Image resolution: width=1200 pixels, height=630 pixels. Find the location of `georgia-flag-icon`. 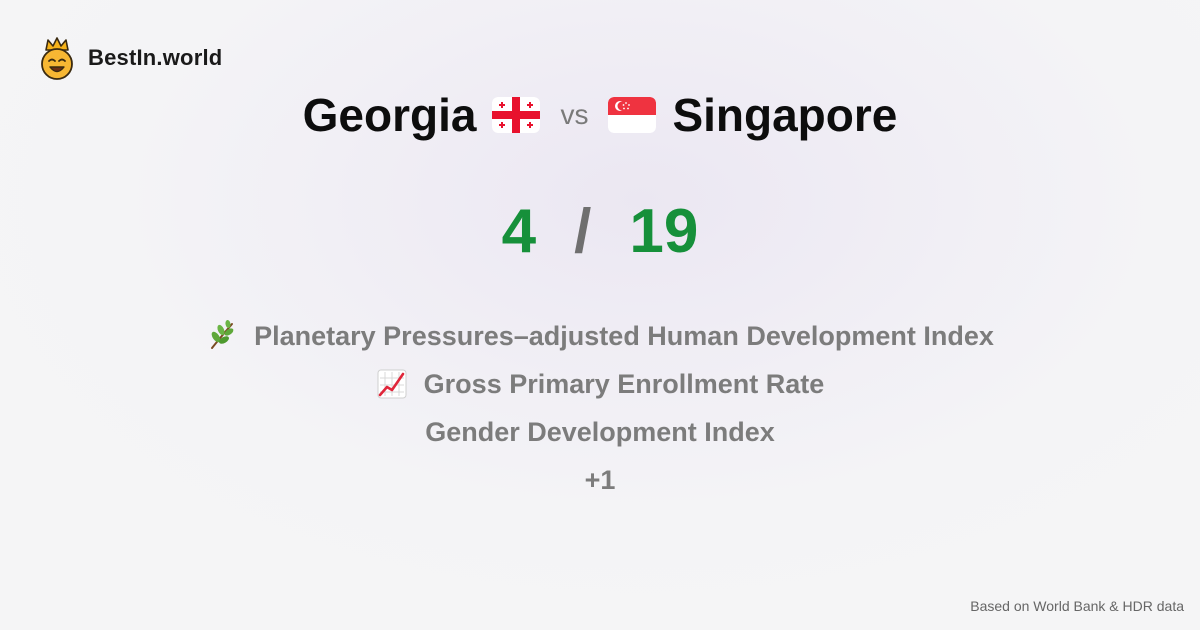

georgia-flag-icon is located at coordinates (516, 115).